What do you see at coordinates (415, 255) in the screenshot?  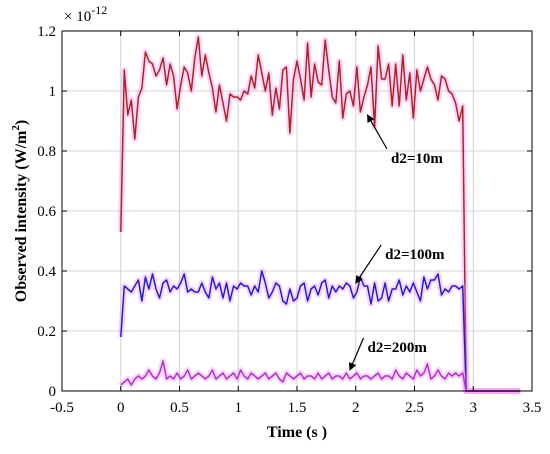 I see `annotation-label: d2=100m` at bounding box center [415, 255].